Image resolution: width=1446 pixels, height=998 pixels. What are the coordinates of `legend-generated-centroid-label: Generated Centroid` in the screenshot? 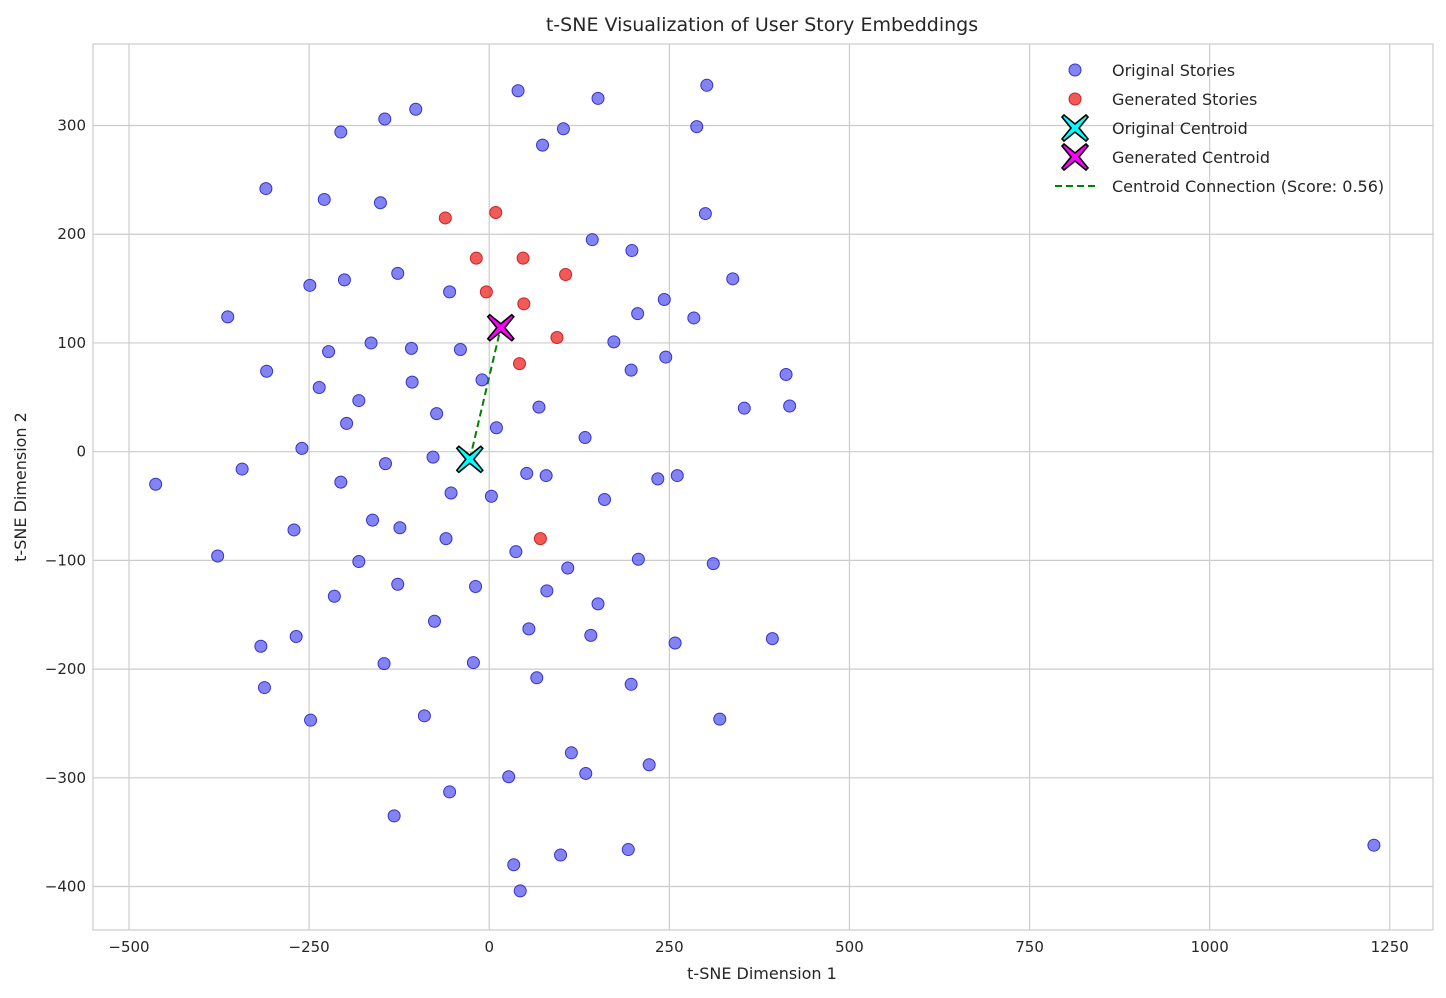 It's located at (1191, 157).